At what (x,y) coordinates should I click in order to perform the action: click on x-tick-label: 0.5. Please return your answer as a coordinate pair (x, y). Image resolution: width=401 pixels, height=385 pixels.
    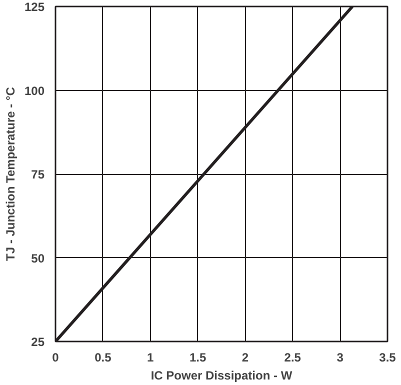
    Looking at the image, I should click on (103, 357).